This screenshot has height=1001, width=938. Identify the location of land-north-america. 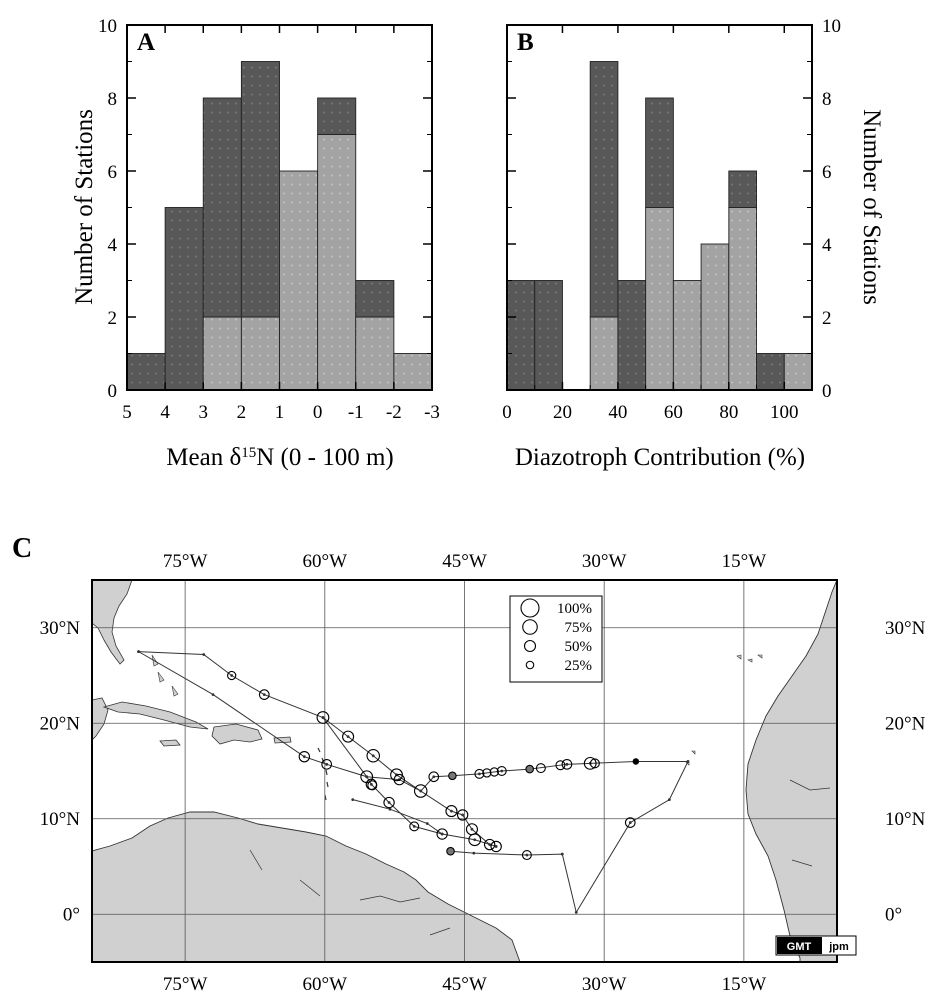
(112, 622).